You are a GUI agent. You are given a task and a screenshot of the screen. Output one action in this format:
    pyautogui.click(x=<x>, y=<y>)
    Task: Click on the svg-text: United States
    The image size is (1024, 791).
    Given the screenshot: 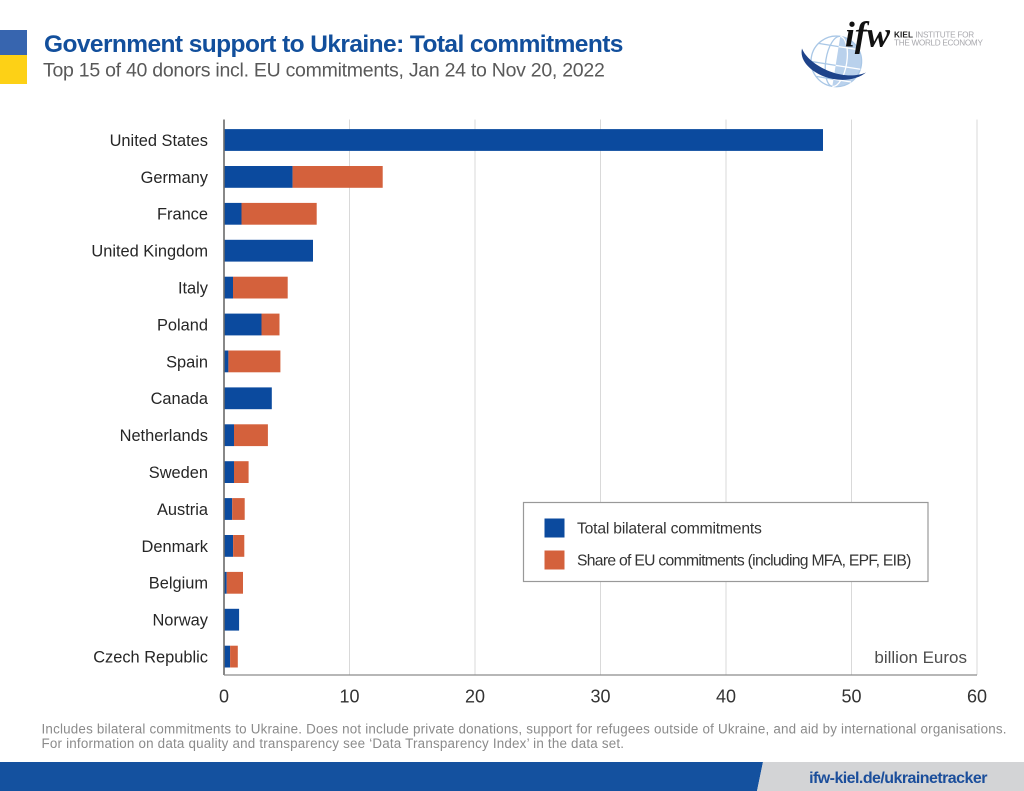 What is the action you would take?
    pyautogui.click(x=159, y=141)
    